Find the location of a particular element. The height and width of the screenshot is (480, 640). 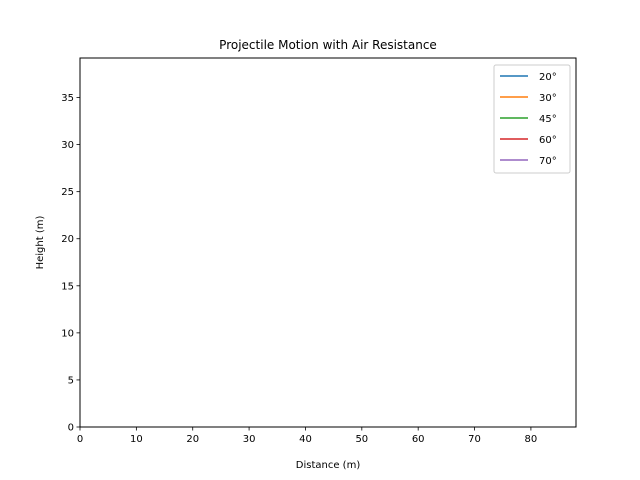

x-tick-label: 50 is located at coordinates (361, 439).